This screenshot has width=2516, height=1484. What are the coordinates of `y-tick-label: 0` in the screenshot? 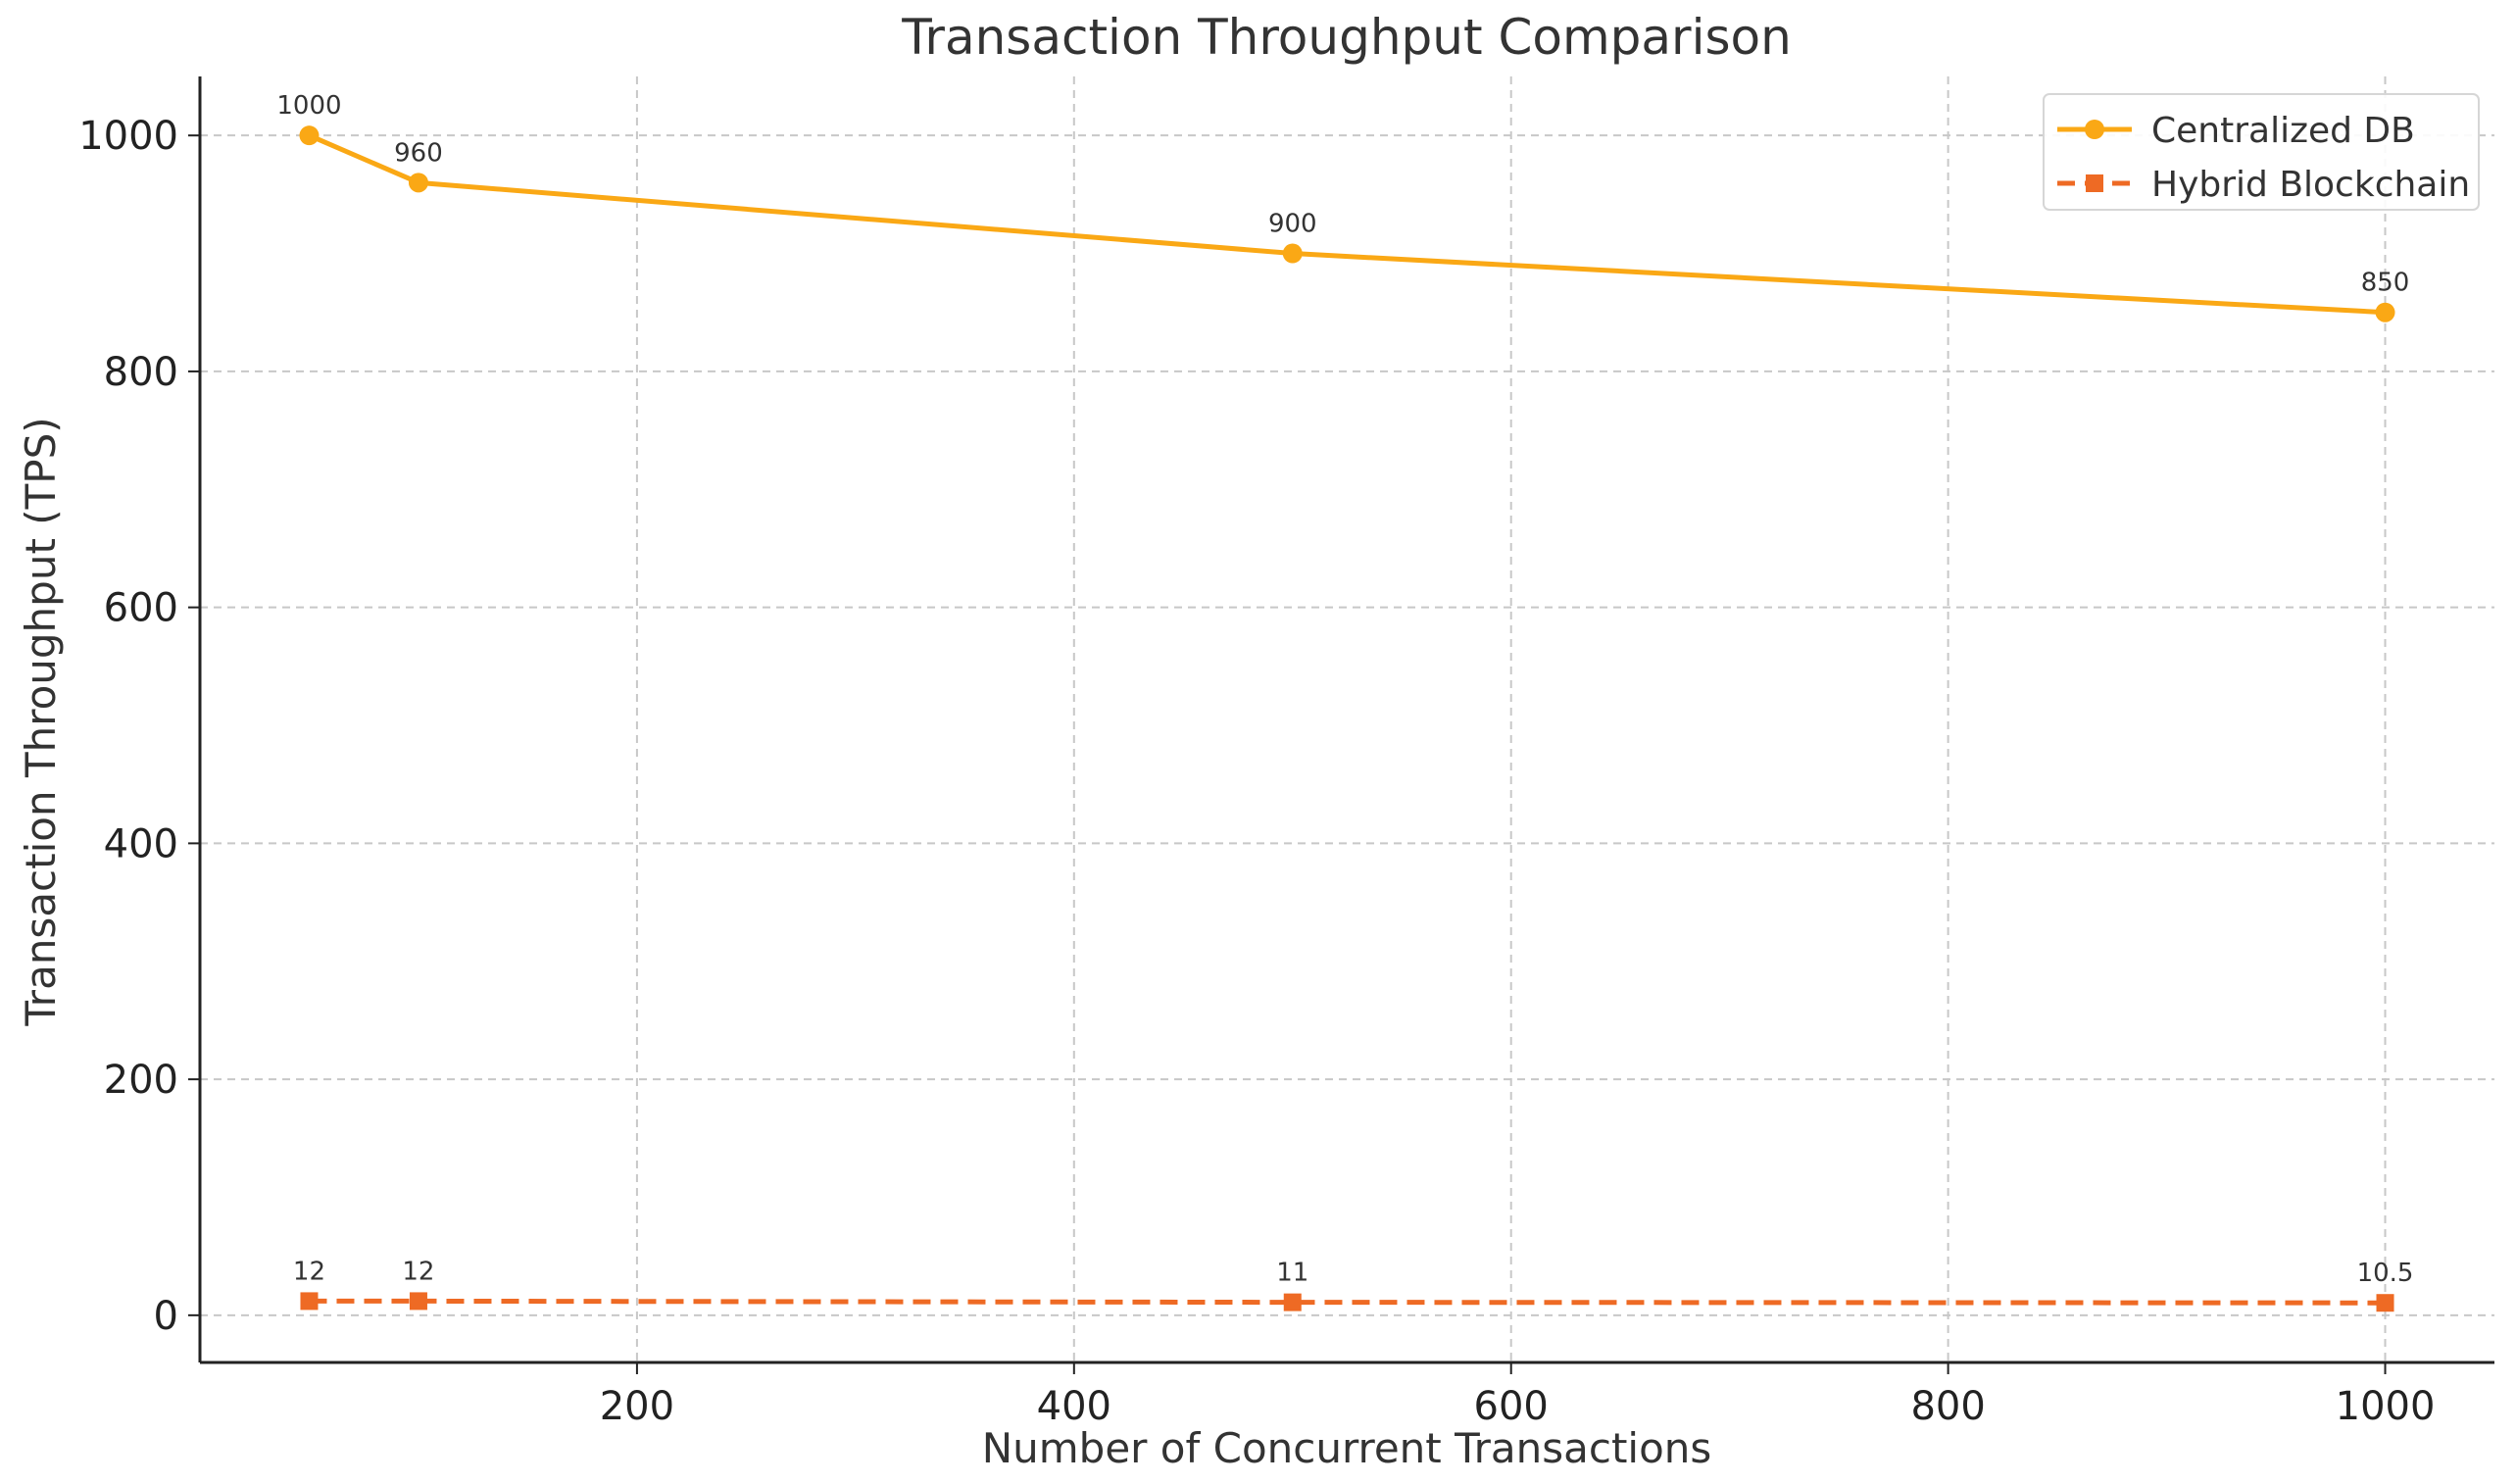 It's located at (166, 1316).